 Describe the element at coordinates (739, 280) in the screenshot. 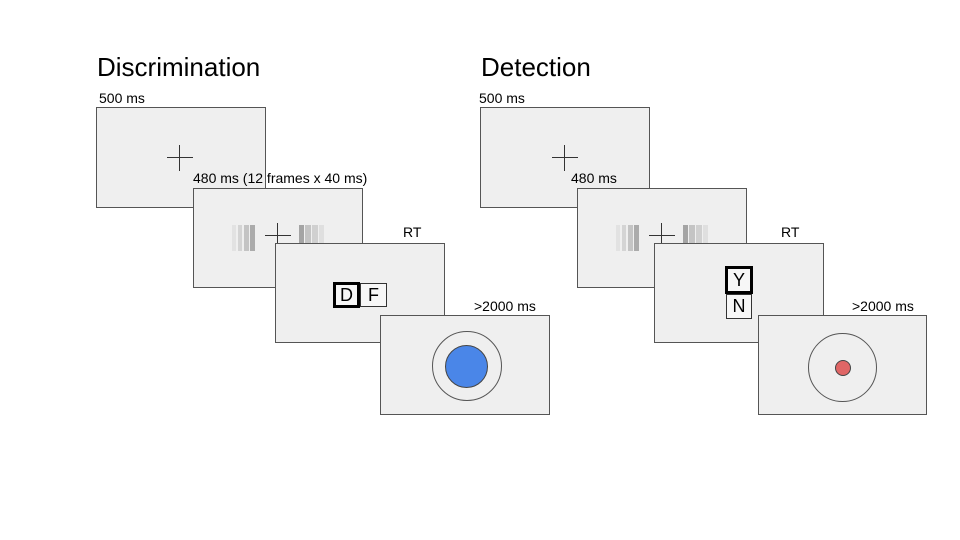

I see `key-y: Y` at that location.